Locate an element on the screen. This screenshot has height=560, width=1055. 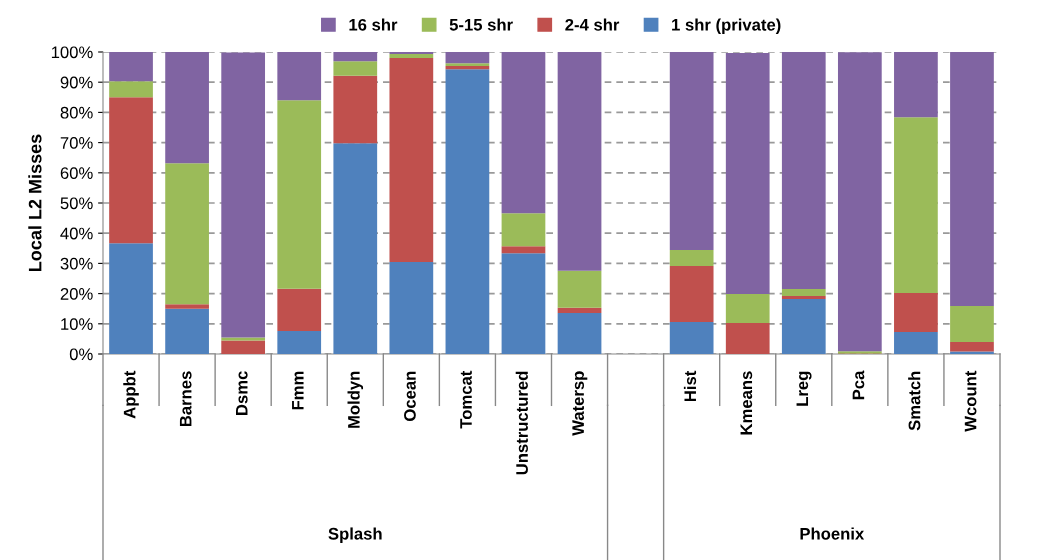
y-tick-label: 60% is located at coordinates (76, 173).